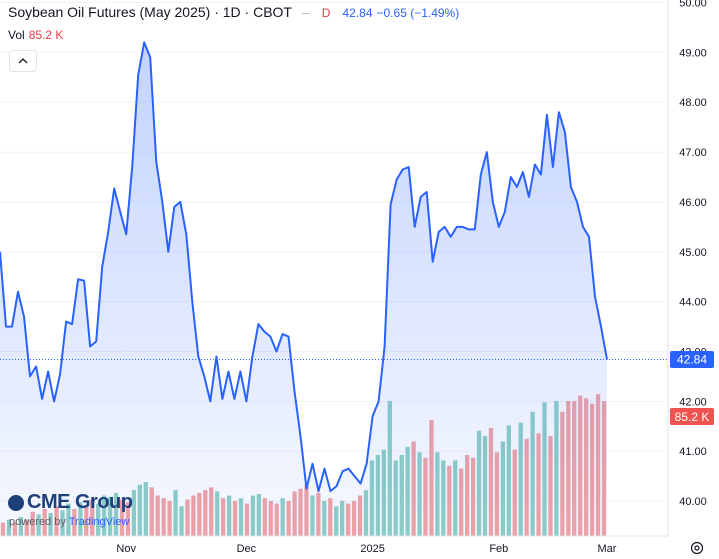 The image size is (719, 559). Describe the element at coordinates (126, 549) in the screenshot. I see `x-tick-label: Nov` at that location.